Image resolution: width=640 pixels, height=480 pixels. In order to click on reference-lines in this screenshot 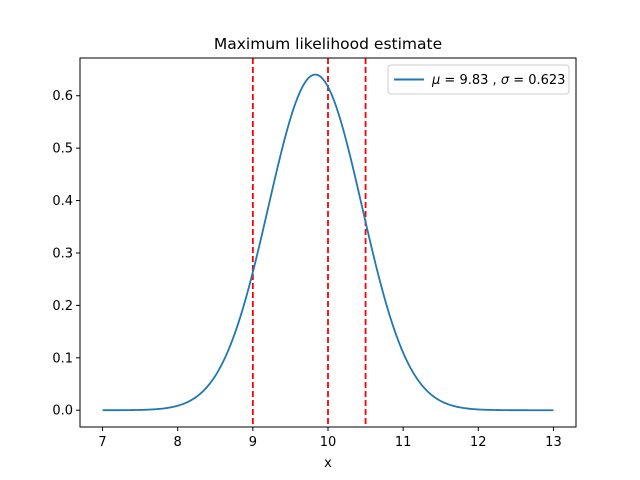, I will do `click(309, 242)`.